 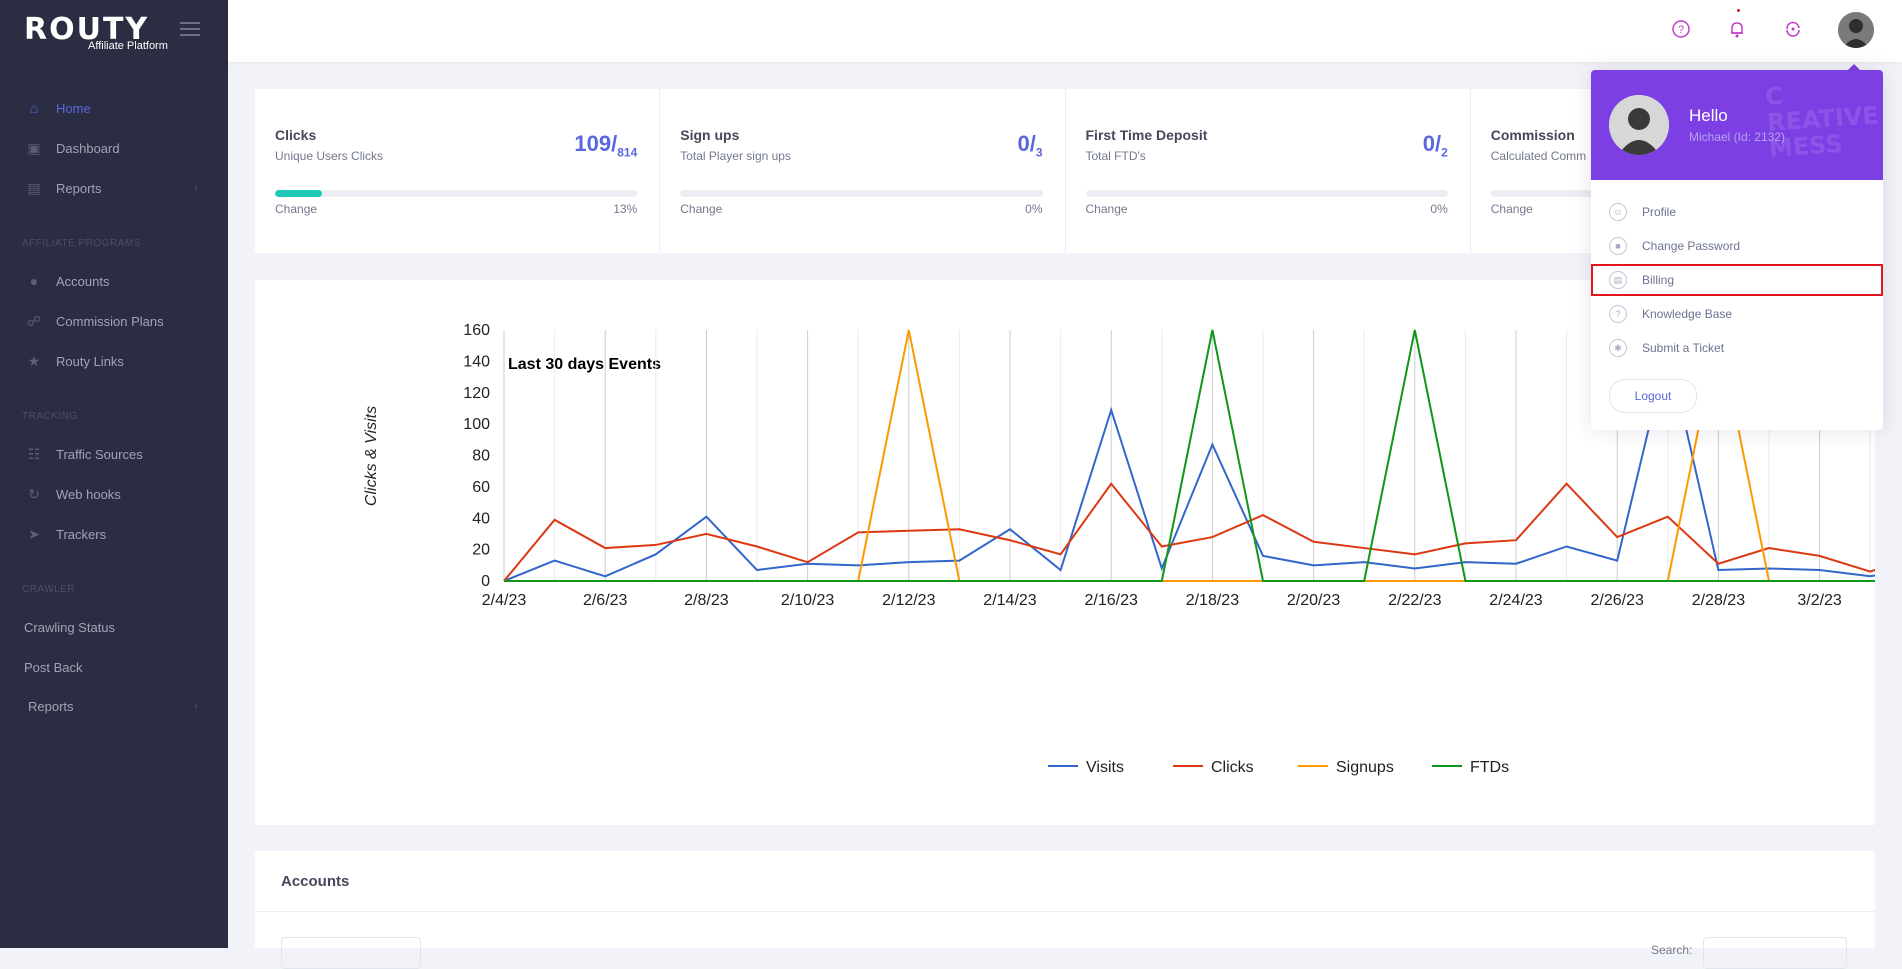 What do you see at coordinates (1691, 246) in the screenshot?
I see `menu-item-label: Change Password` at bounding box center [1691, 246].